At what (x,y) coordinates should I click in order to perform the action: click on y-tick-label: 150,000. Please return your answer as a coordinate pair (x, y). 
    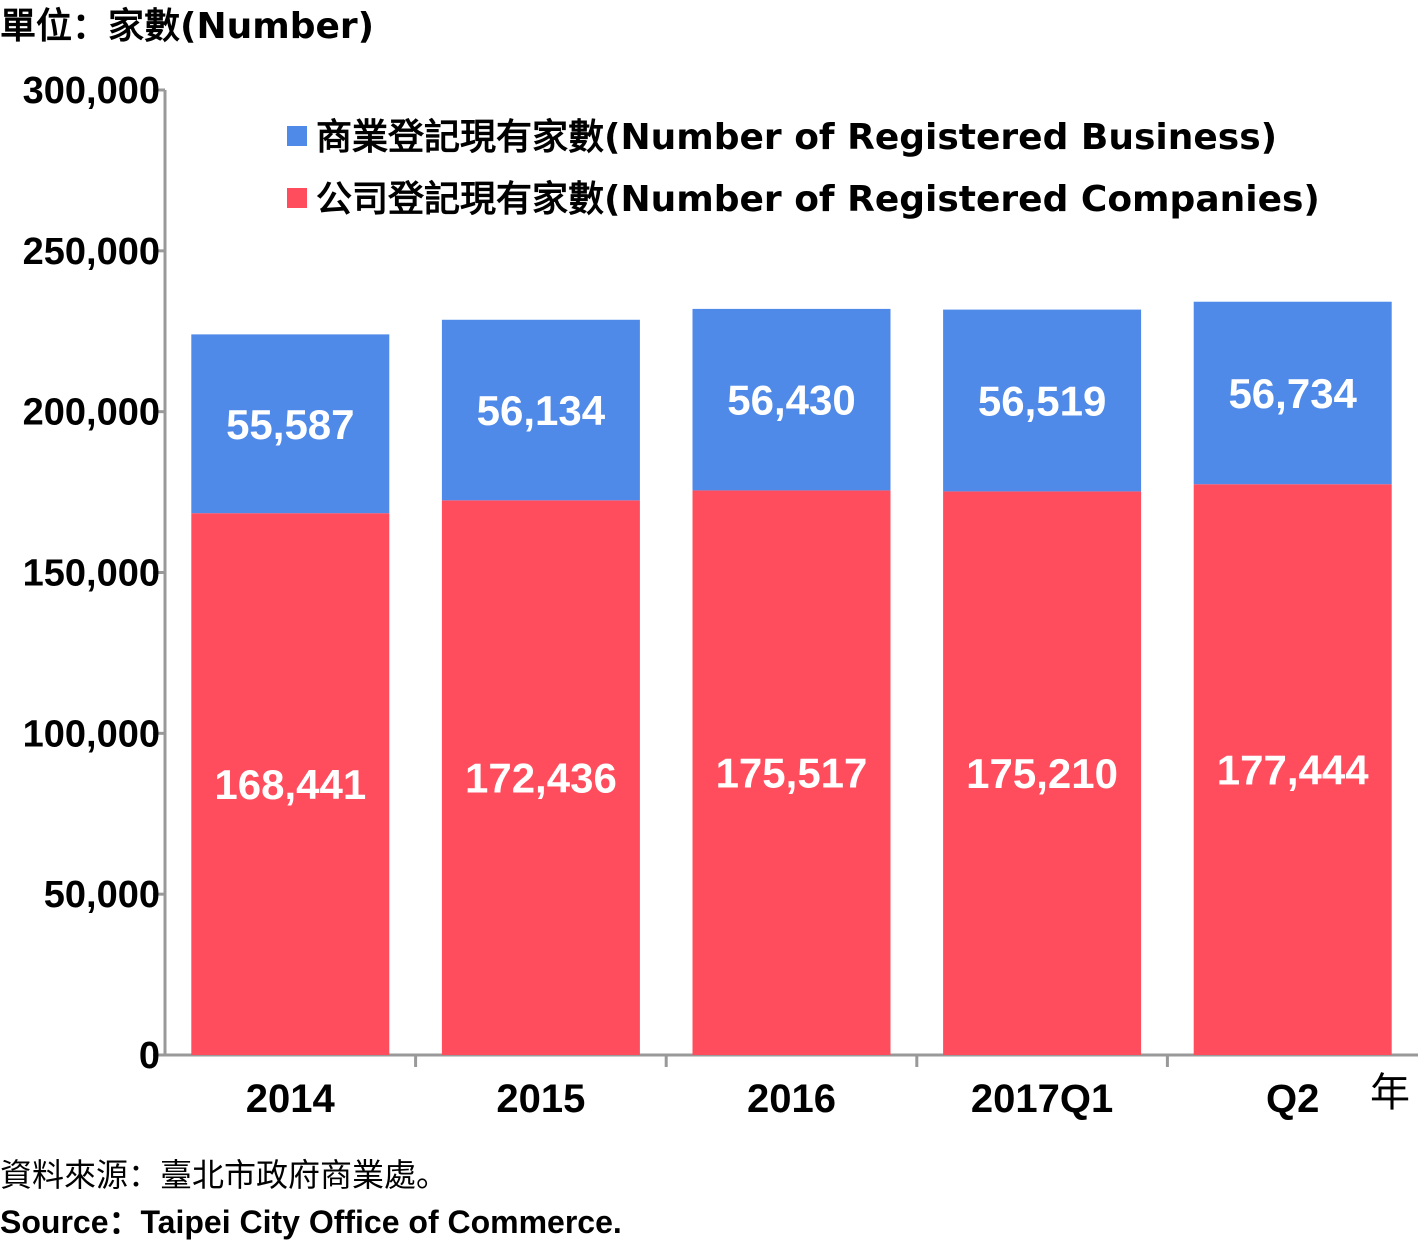
    Looking at the image, I should click on (91, 574).